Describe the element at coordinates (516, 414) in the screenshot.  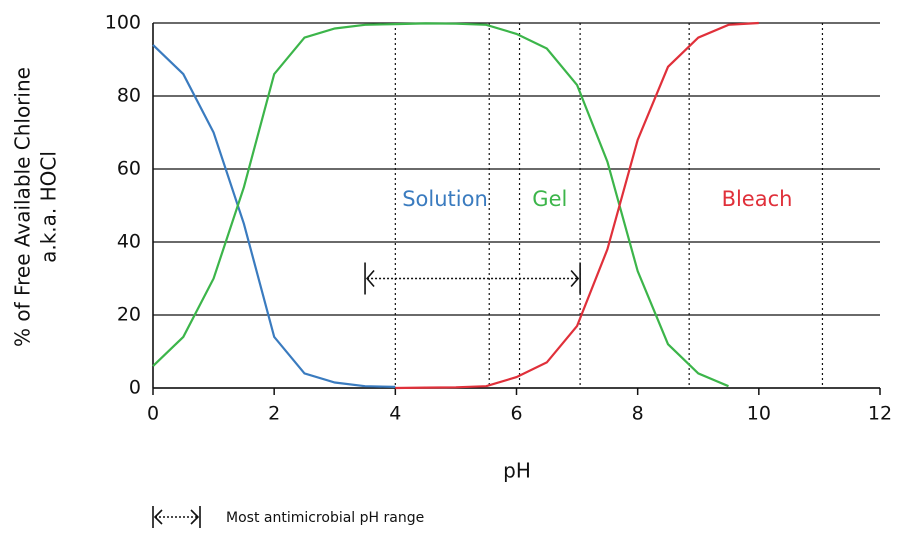
I see `x-tick-label: 6` at that location.